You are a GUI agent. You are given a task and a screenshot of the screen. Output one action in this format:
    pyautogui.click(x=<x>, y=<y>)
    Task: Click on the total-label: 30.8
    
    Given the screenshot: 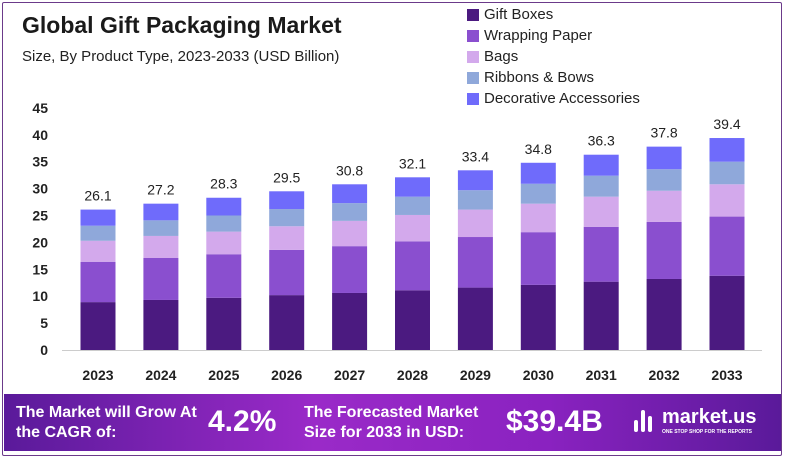 What is the action you would take?
    pyautogui.click(x=349, y=170)
    